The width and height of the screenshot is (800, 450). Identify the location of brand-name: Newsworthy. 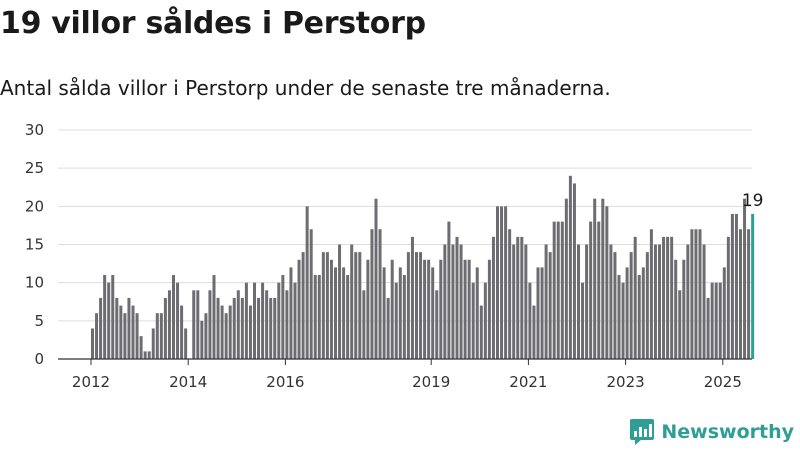
(727, 432).